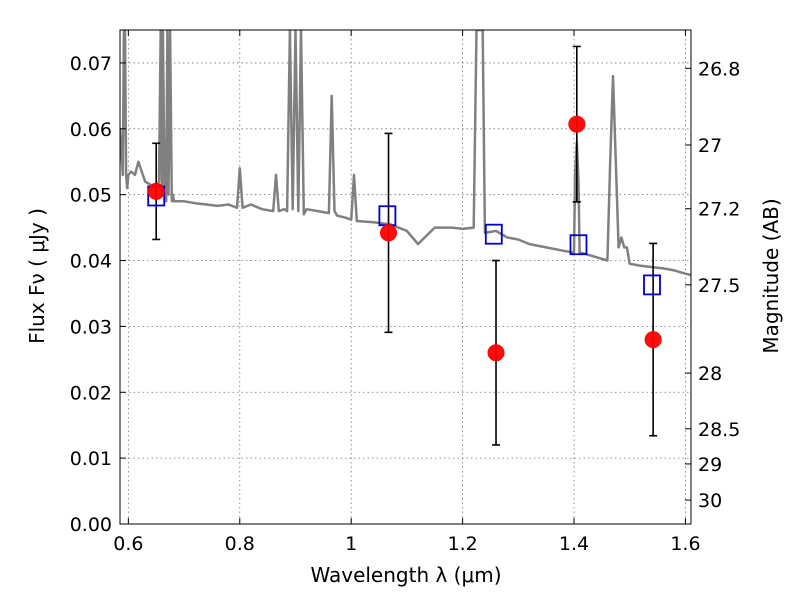  I want to click on y-tick-label: 0.05, so click(91, 196).